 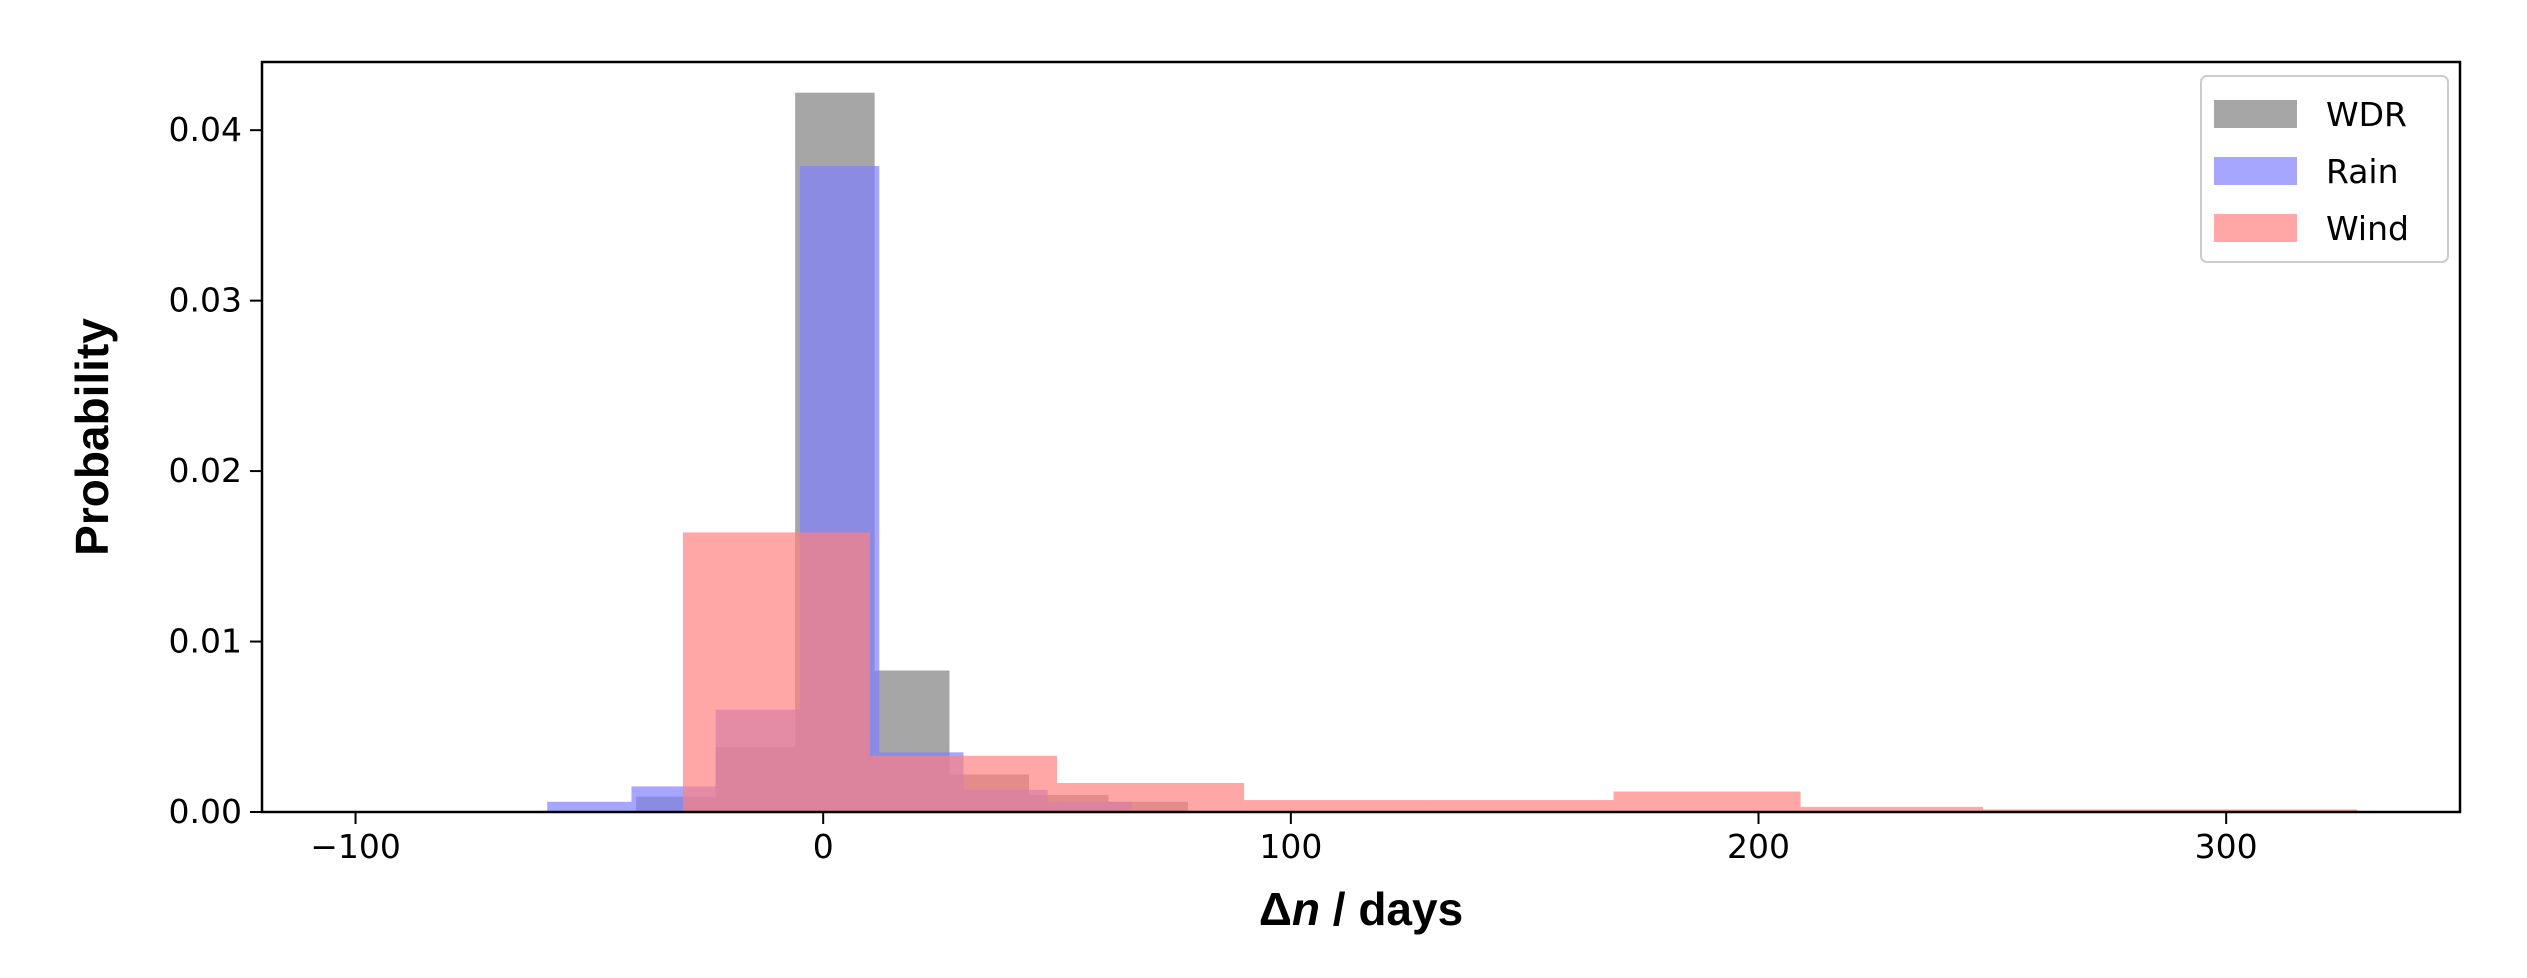 I want to click on y-tick-label: 0.03, so click(x=205, y=300).